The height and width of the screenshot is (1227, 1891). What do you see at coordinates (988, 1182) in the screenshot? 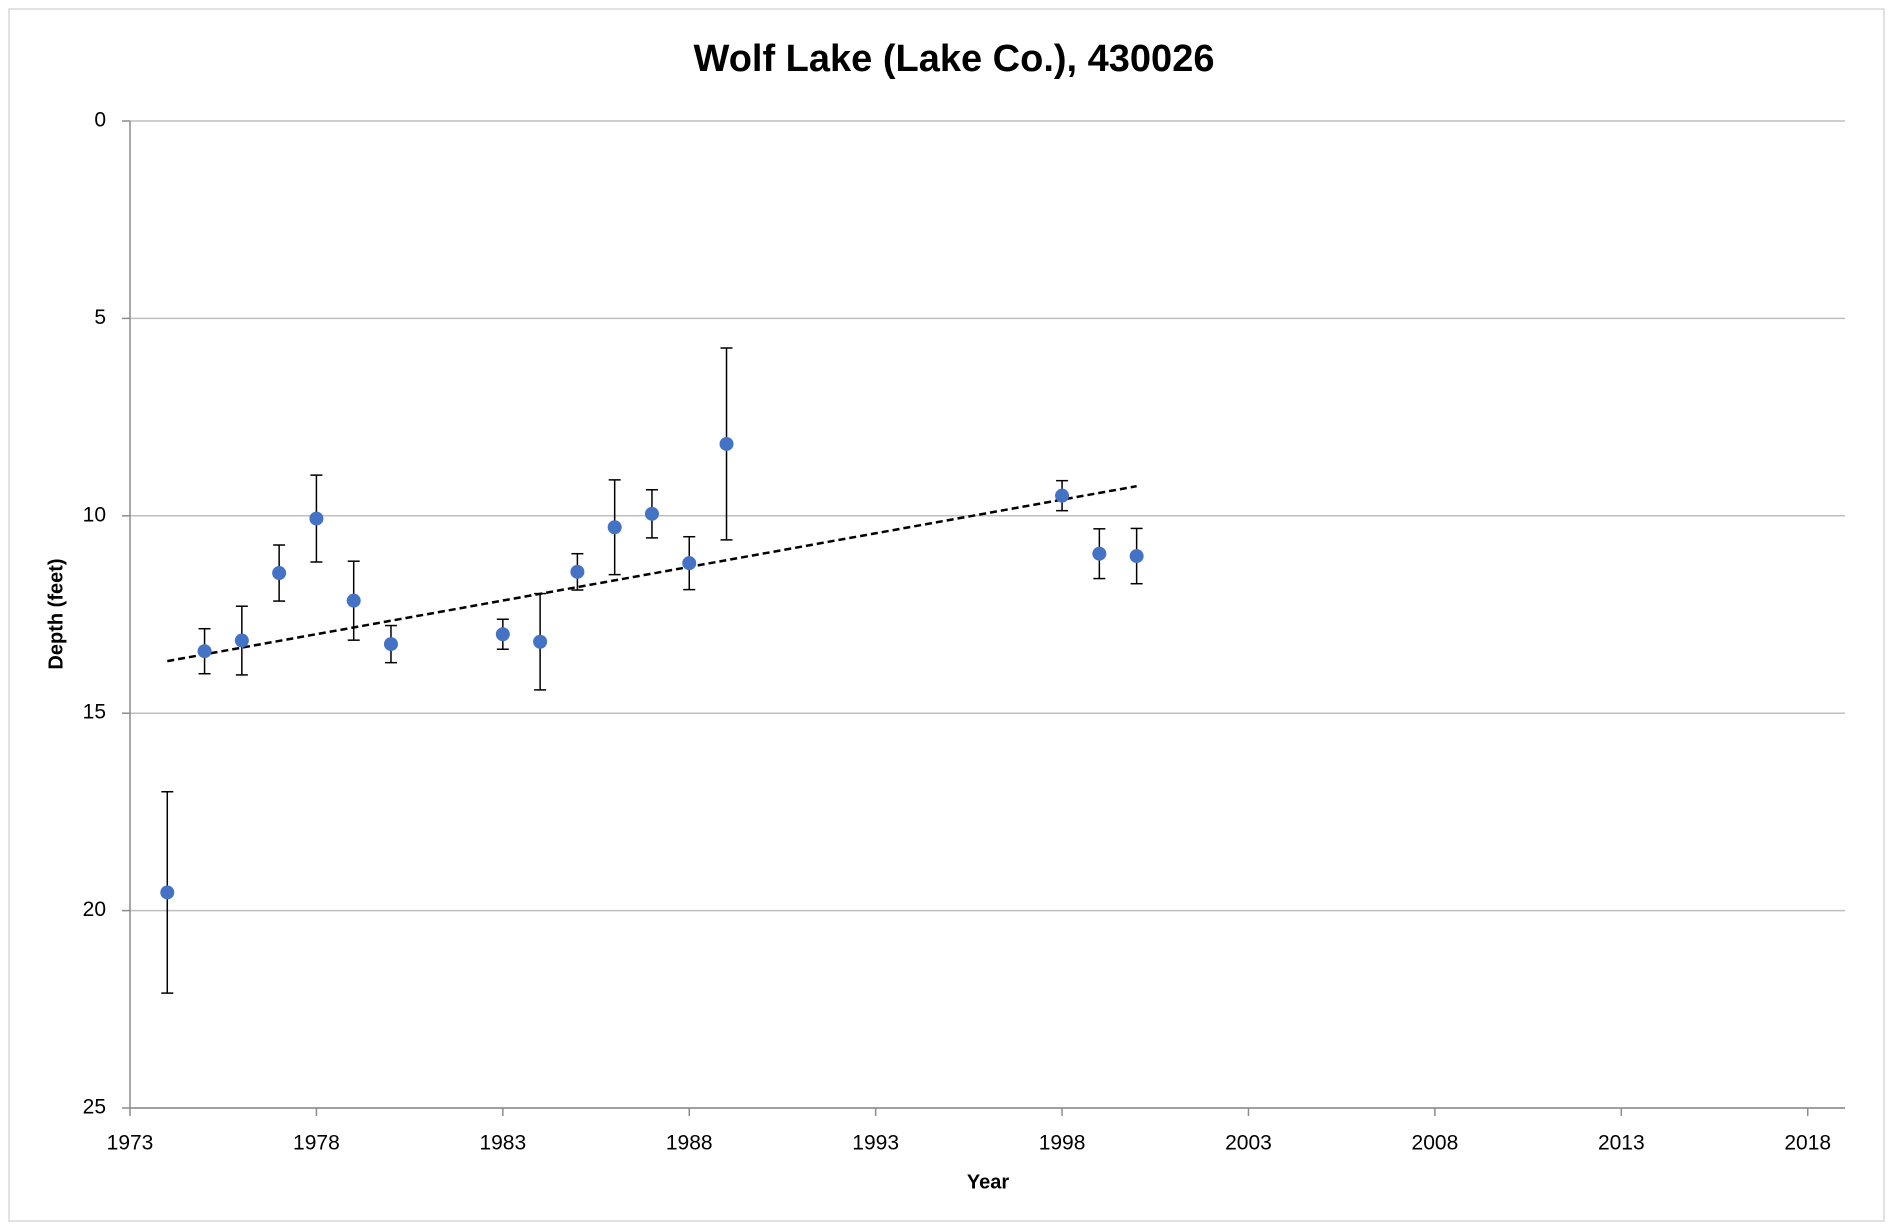
I see `x-axis-title: Year` at bounding box center [988, 1182].